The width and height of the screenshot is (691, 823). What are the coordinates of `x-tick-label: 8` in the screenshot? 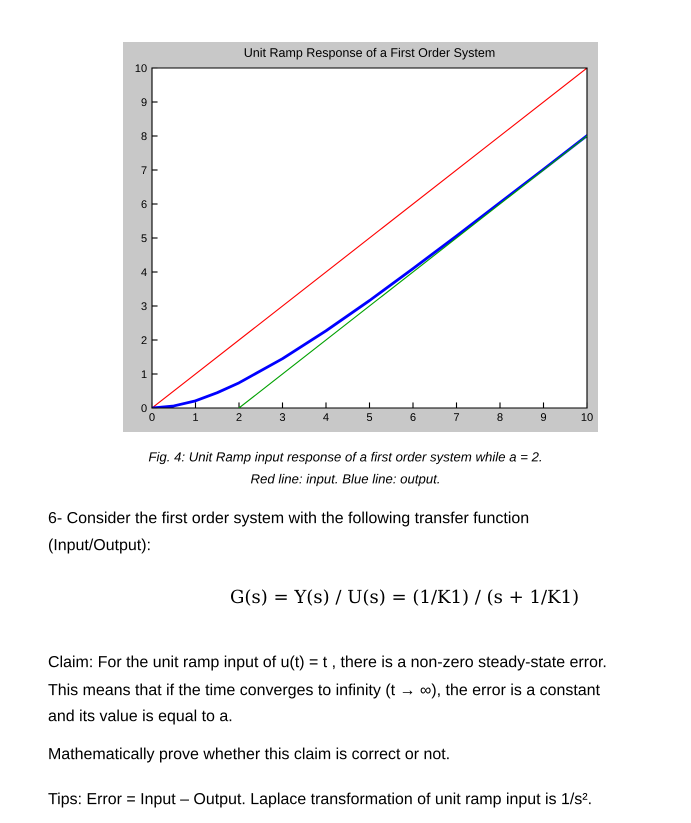 It's located at (500, 417).